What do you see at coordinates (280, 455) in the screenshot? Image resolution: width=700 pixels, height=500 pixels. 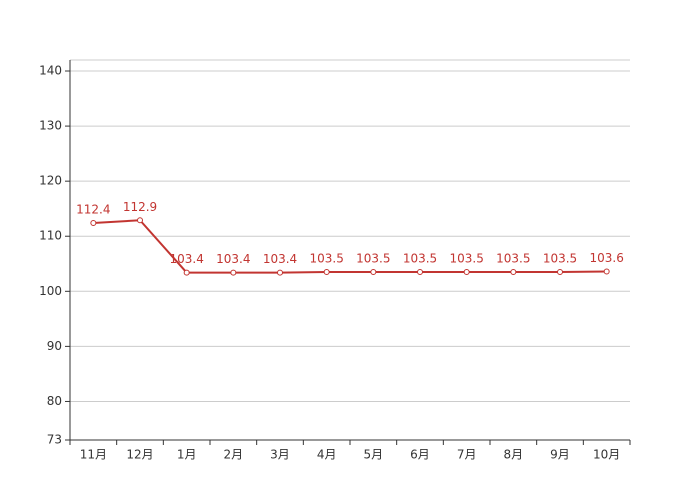 I see `x-tick-label: 3月` at bounding box center [280, 455].